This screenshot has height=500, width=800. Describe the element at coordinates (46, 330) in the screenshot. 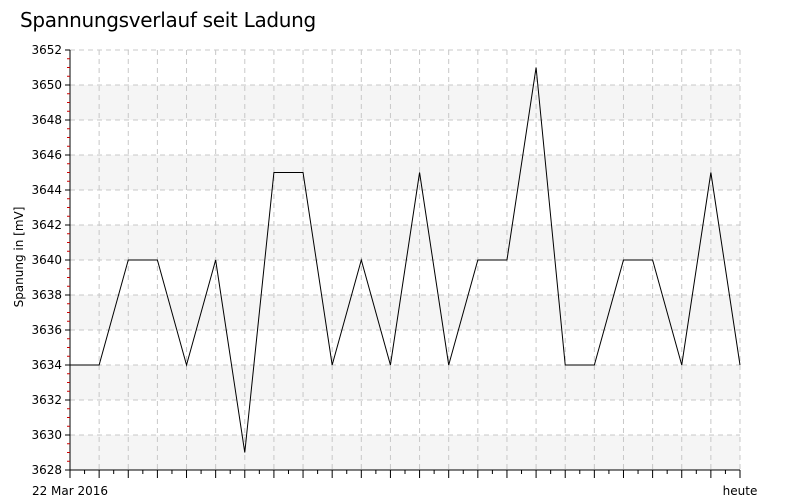

I see `y-tick-label: 3636` at that location.